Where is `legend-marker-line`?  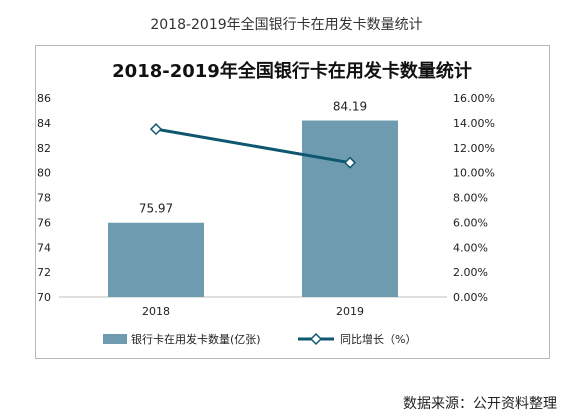
legend-marker-line is located at coordinates (316, 339).